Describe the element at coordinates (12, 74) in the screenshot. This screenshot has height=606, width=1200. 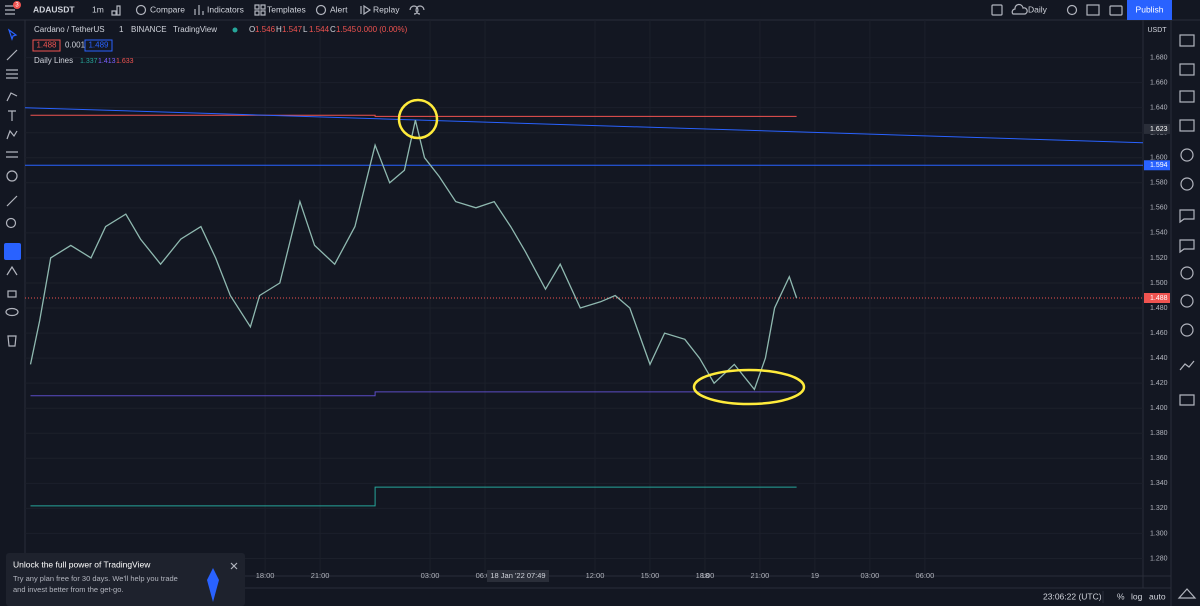
I see `fib-tool` at that location.